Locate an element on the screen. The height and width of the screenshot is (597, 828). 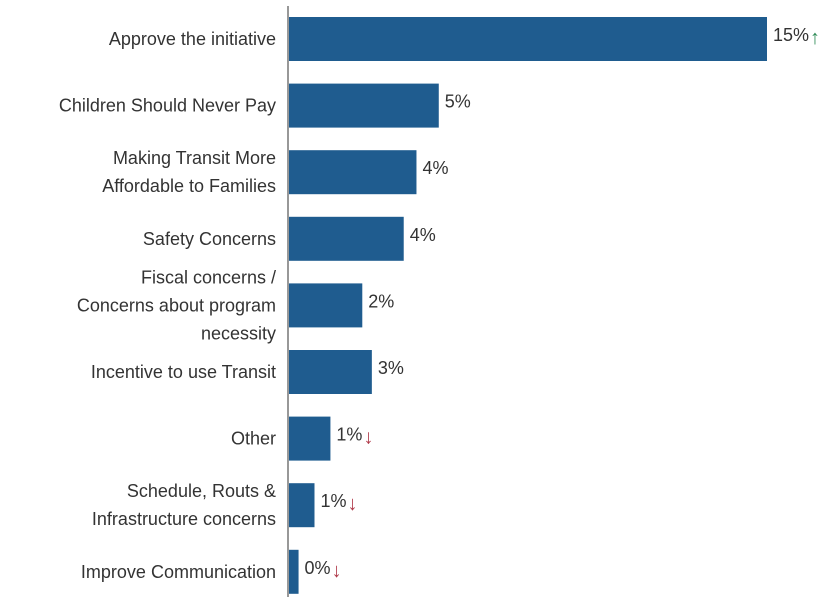
value-label: 15%↑ is located at coordinates (796, 37).